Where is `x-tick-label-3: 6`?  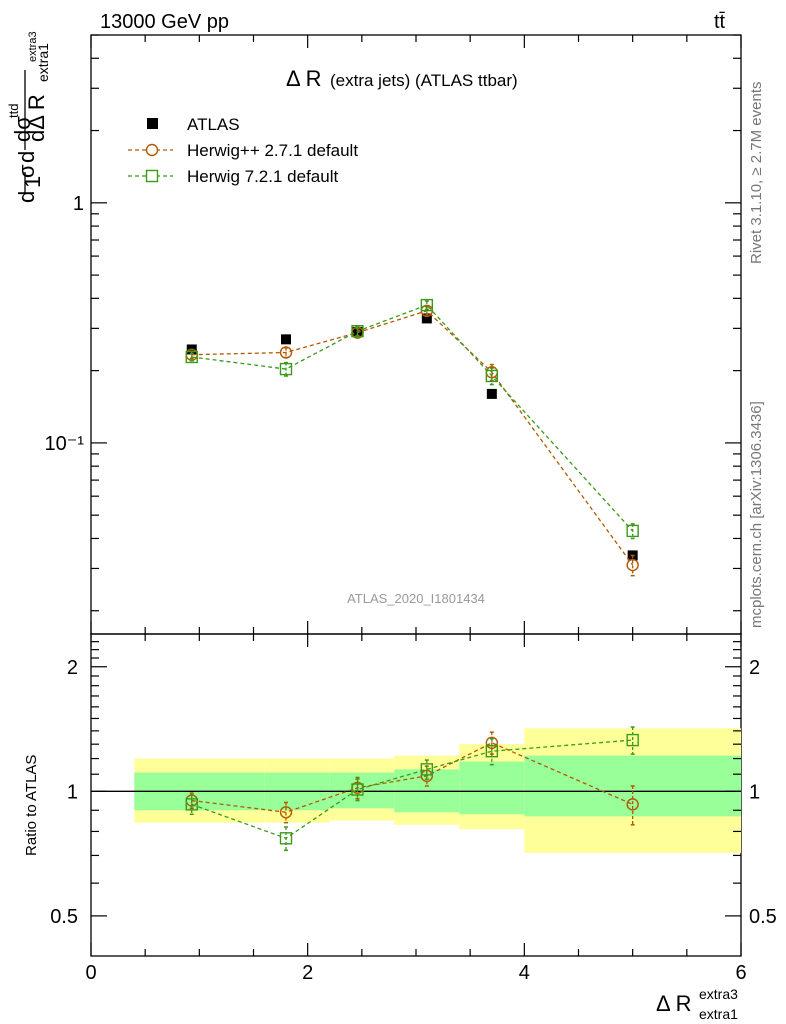 x-tick-label-3: 6 is located at coordinates (740, 973).